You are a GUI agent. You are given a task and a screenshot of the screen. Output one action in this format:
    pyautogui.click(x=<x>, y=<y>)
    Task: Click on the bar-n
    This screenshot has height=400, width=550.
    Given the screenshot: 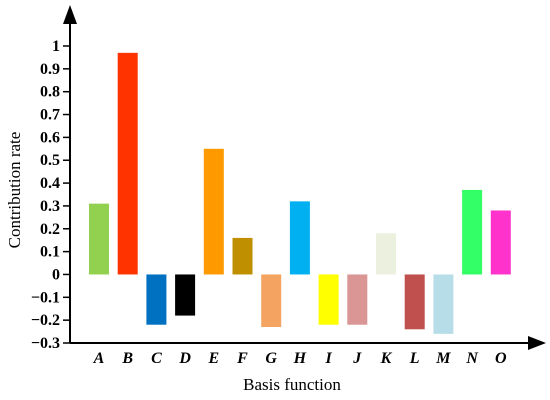 What is the action you would take?
    pyautogui.click(x=472, y=232)
    